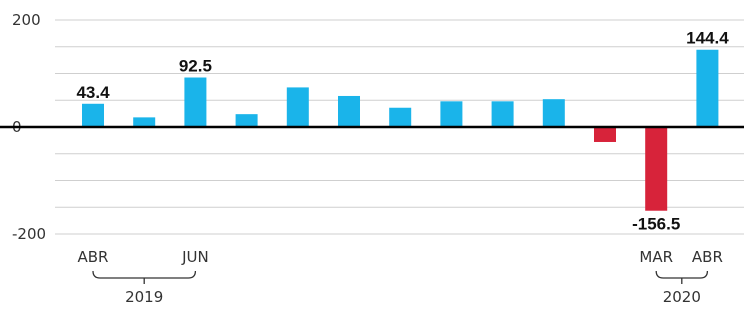 The width and height of the screenshot is (744, 325). Describe the element at coordinates (26, 20) in the screenshot. I see `y-tick-label: 200` at that location.